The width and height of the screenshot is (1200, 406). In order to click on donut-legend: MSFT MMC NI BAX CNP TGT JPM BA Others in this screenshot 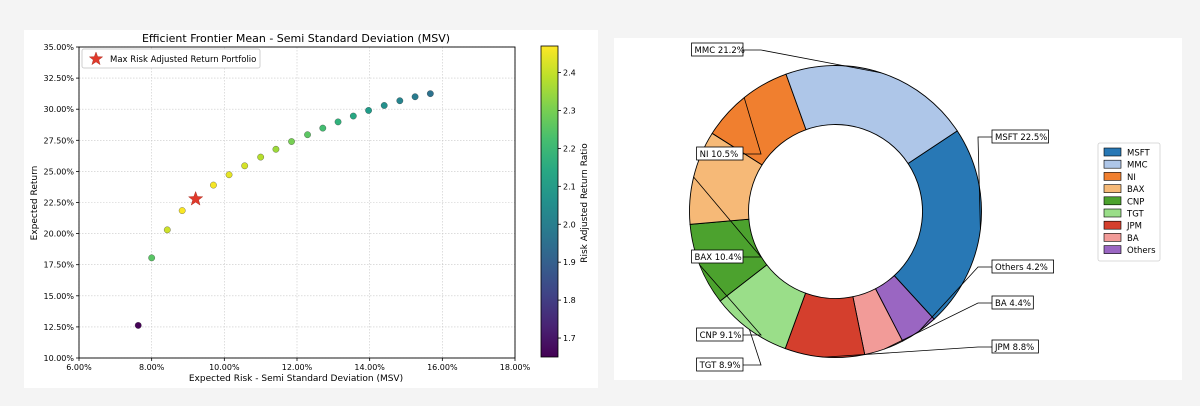, I will do `click(1129, 202)`.